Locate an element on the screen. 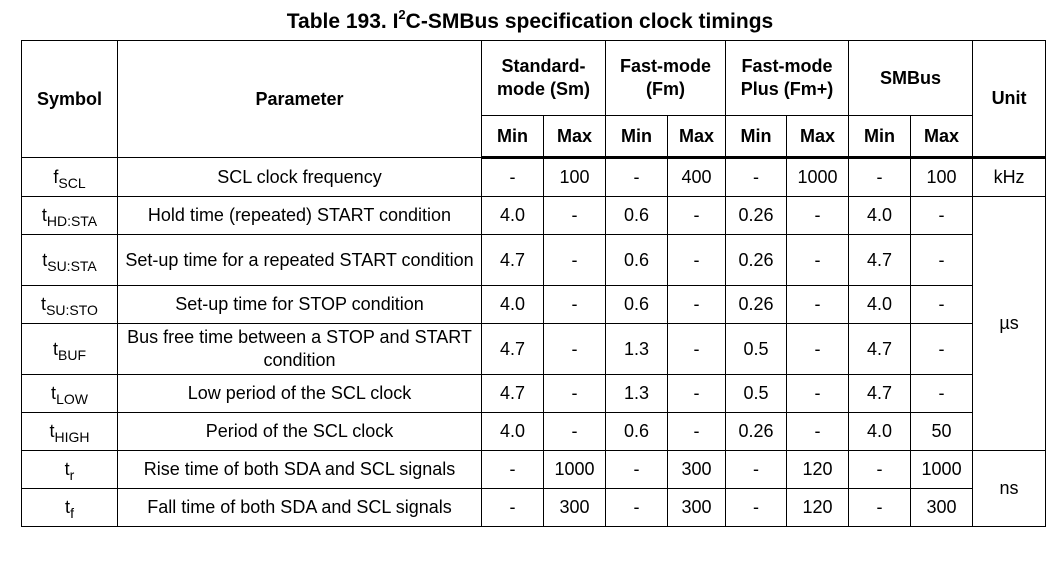 Image resolution: width=1060 pixels, height=562 pixels. title-prefix: Table 193. I is located at coordinates (342, 21).